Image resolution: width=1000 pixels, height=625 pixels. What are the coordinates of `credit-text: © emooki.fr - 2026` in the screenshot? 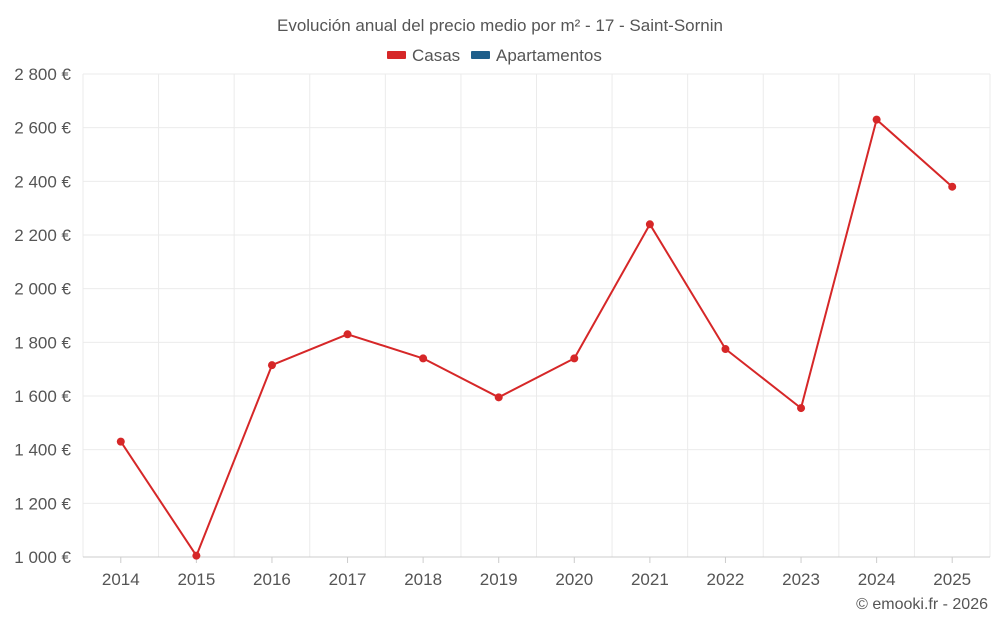 It's located at (922, 604).